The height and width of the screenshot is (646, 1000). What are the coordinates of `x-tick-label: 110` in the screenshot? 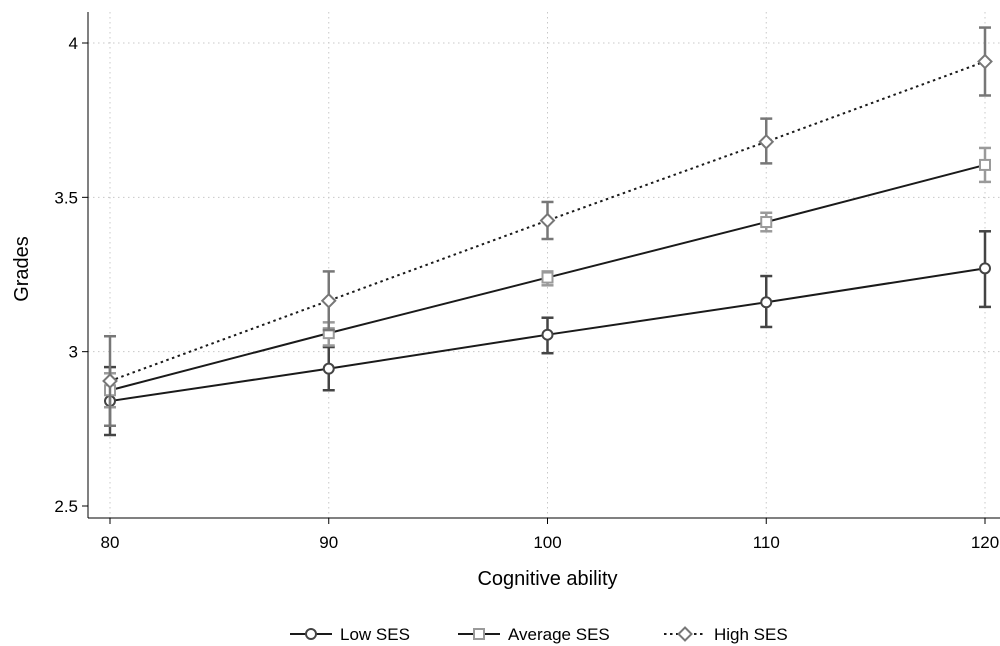 It's located at (766, 542).